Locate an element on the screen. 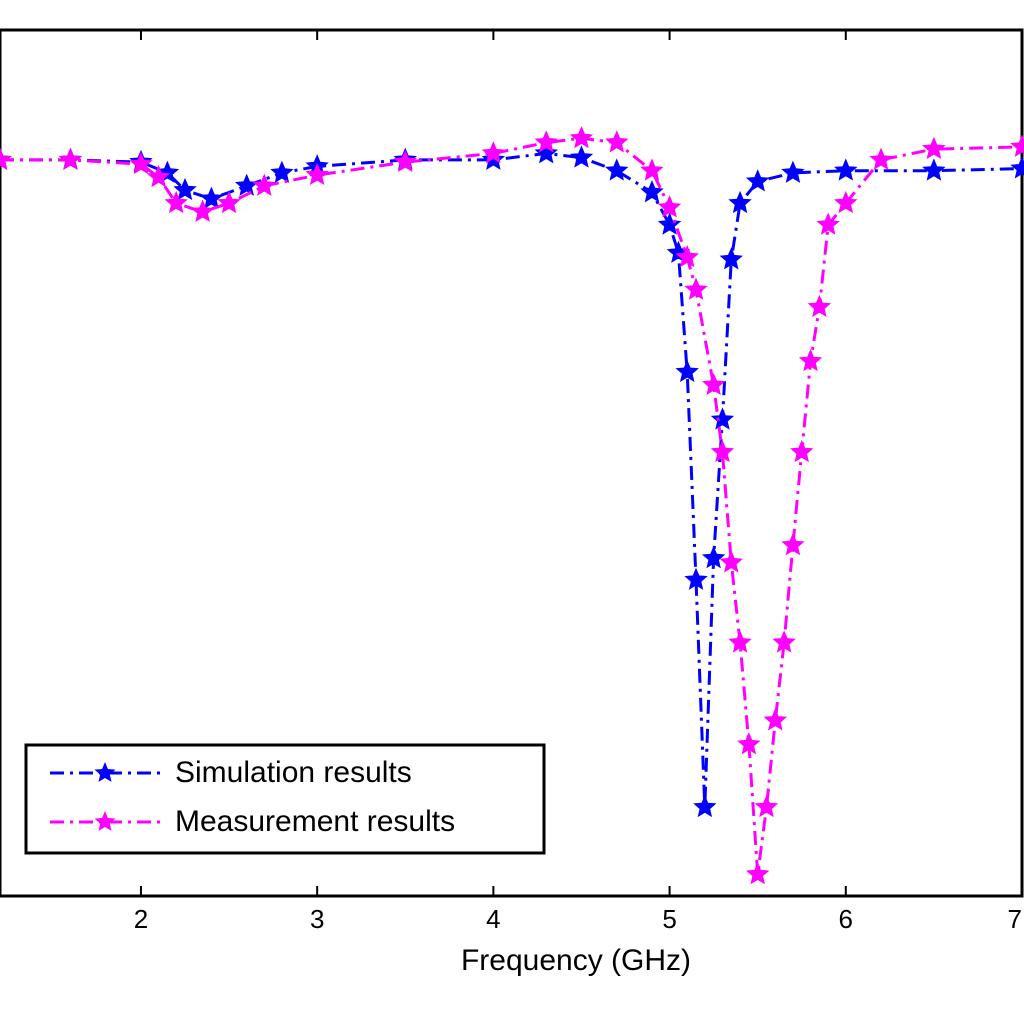 Image resolution: width=1024 pixels, height=1024 pixels. legend-box is located at coordinates (285, 799).